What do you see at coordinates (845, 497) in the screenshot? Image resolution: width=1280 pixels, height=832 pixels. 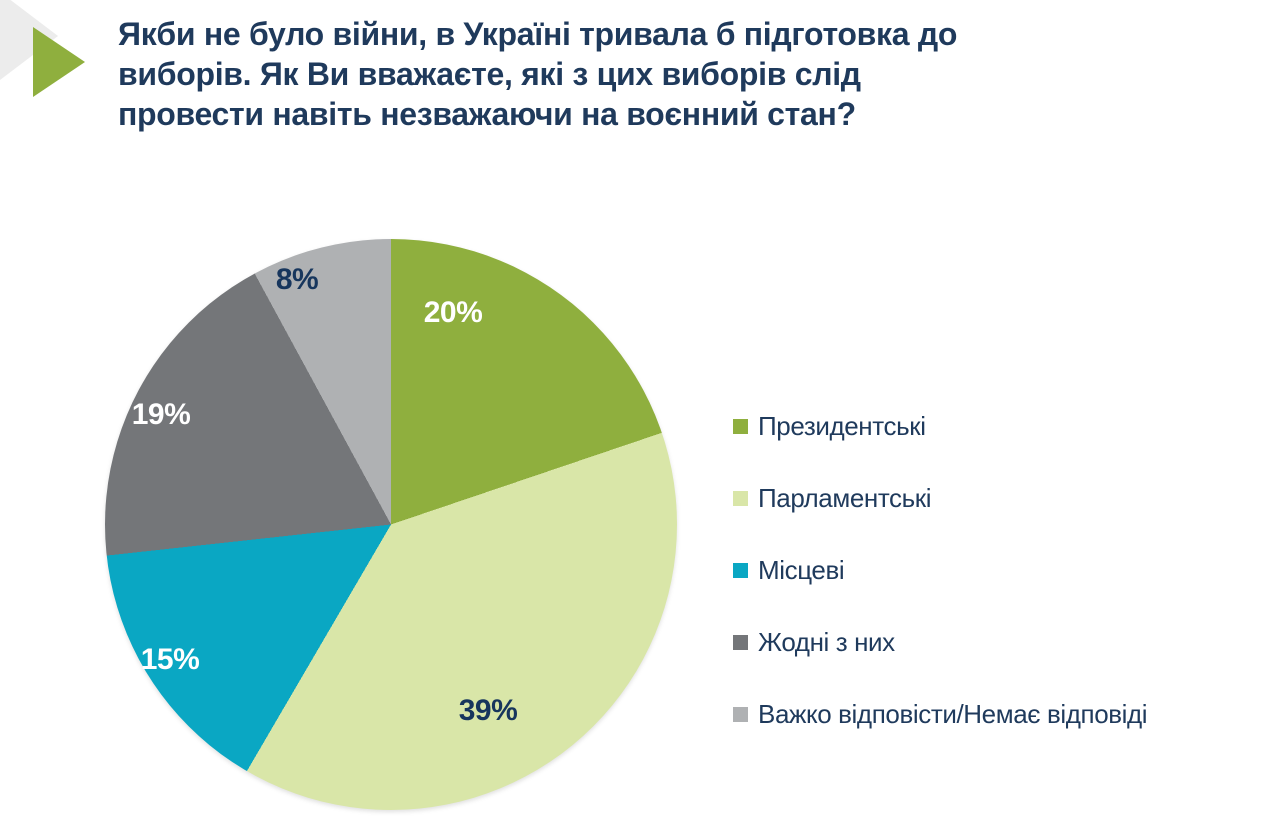 I see `legend-label: Парламентські` at bounding box center [845, 497].